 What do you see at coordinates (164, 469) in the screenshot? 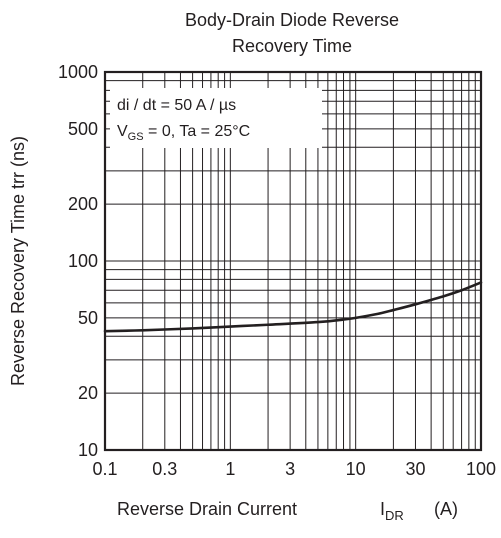
I see `x-tick-label: 0.3` at bounding box center [164, 469].